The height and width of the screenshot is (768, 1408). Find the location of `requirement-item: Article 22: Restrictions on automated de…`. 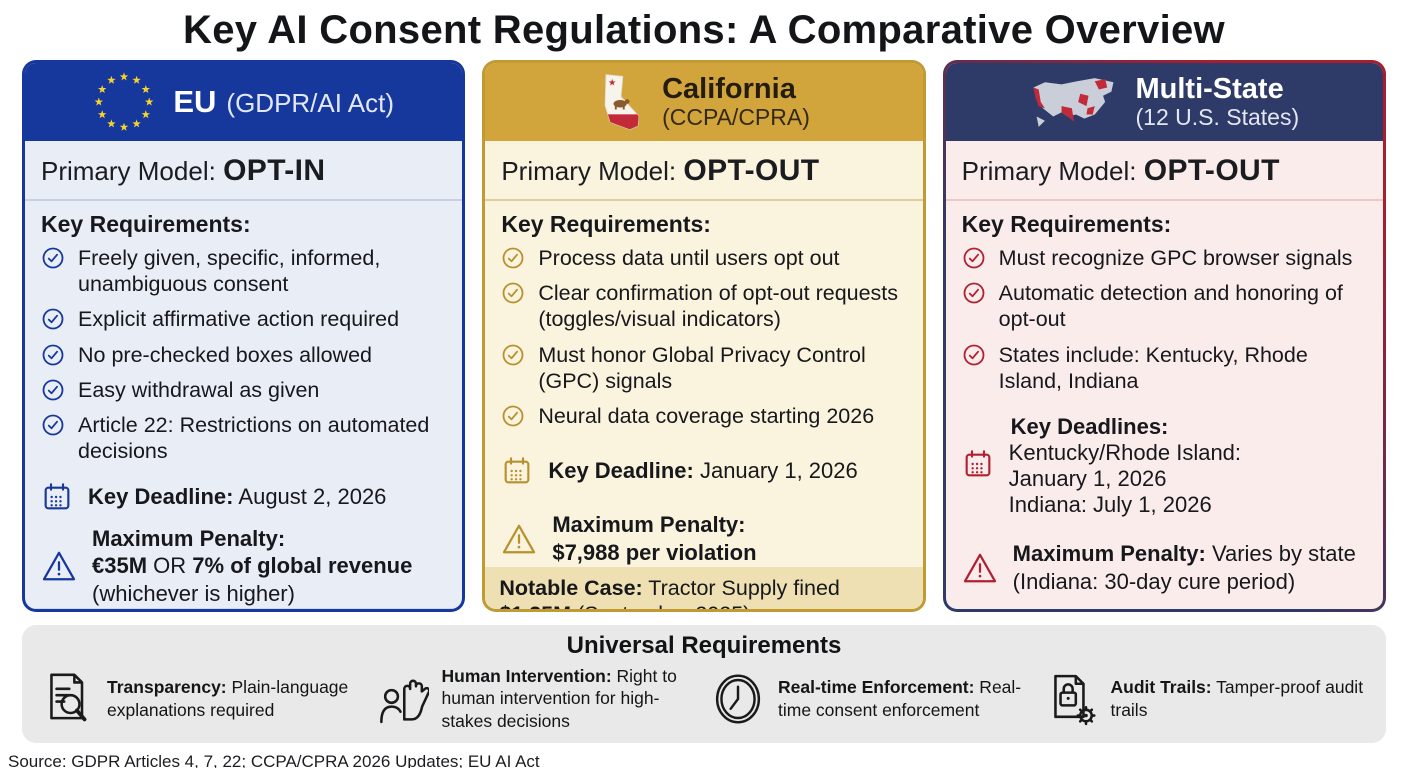

requirement-item: Article 22: Restrictions on automated de… is located at coordinates (245, 438).